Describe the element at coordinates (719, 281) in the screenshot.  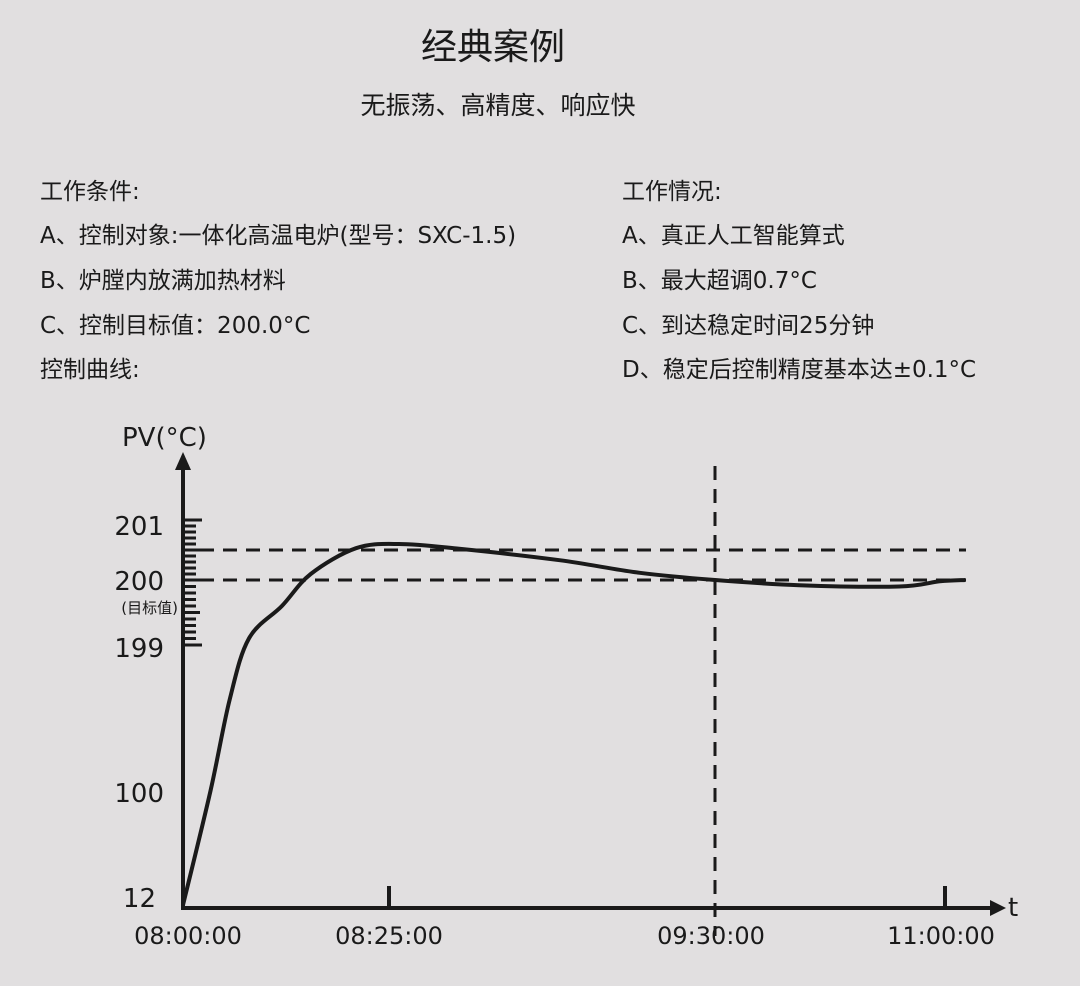
I see `situation-item: B、最大超调0.7°C` at that location.